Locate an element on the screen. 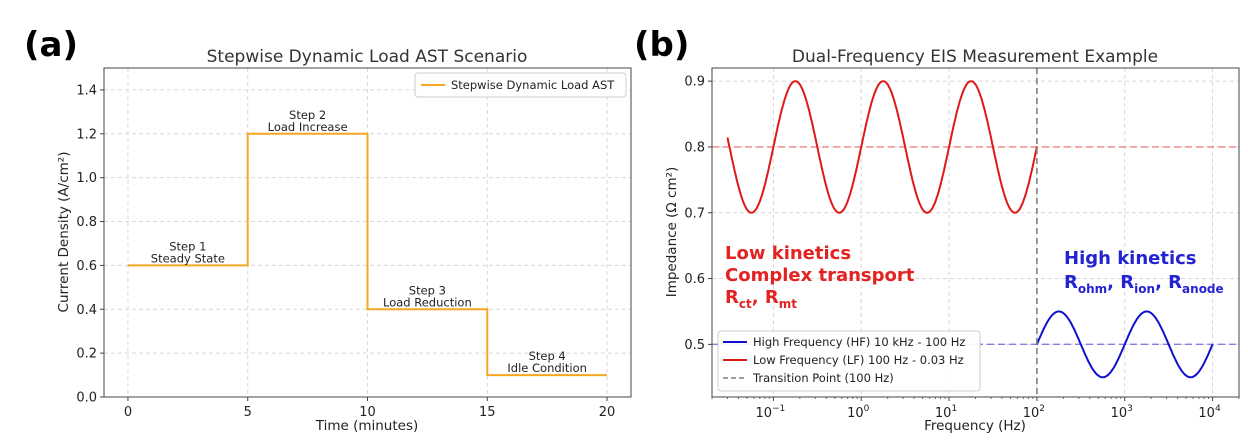  chart-a-step-title: Step 4 is located at coordinates (547, 356).